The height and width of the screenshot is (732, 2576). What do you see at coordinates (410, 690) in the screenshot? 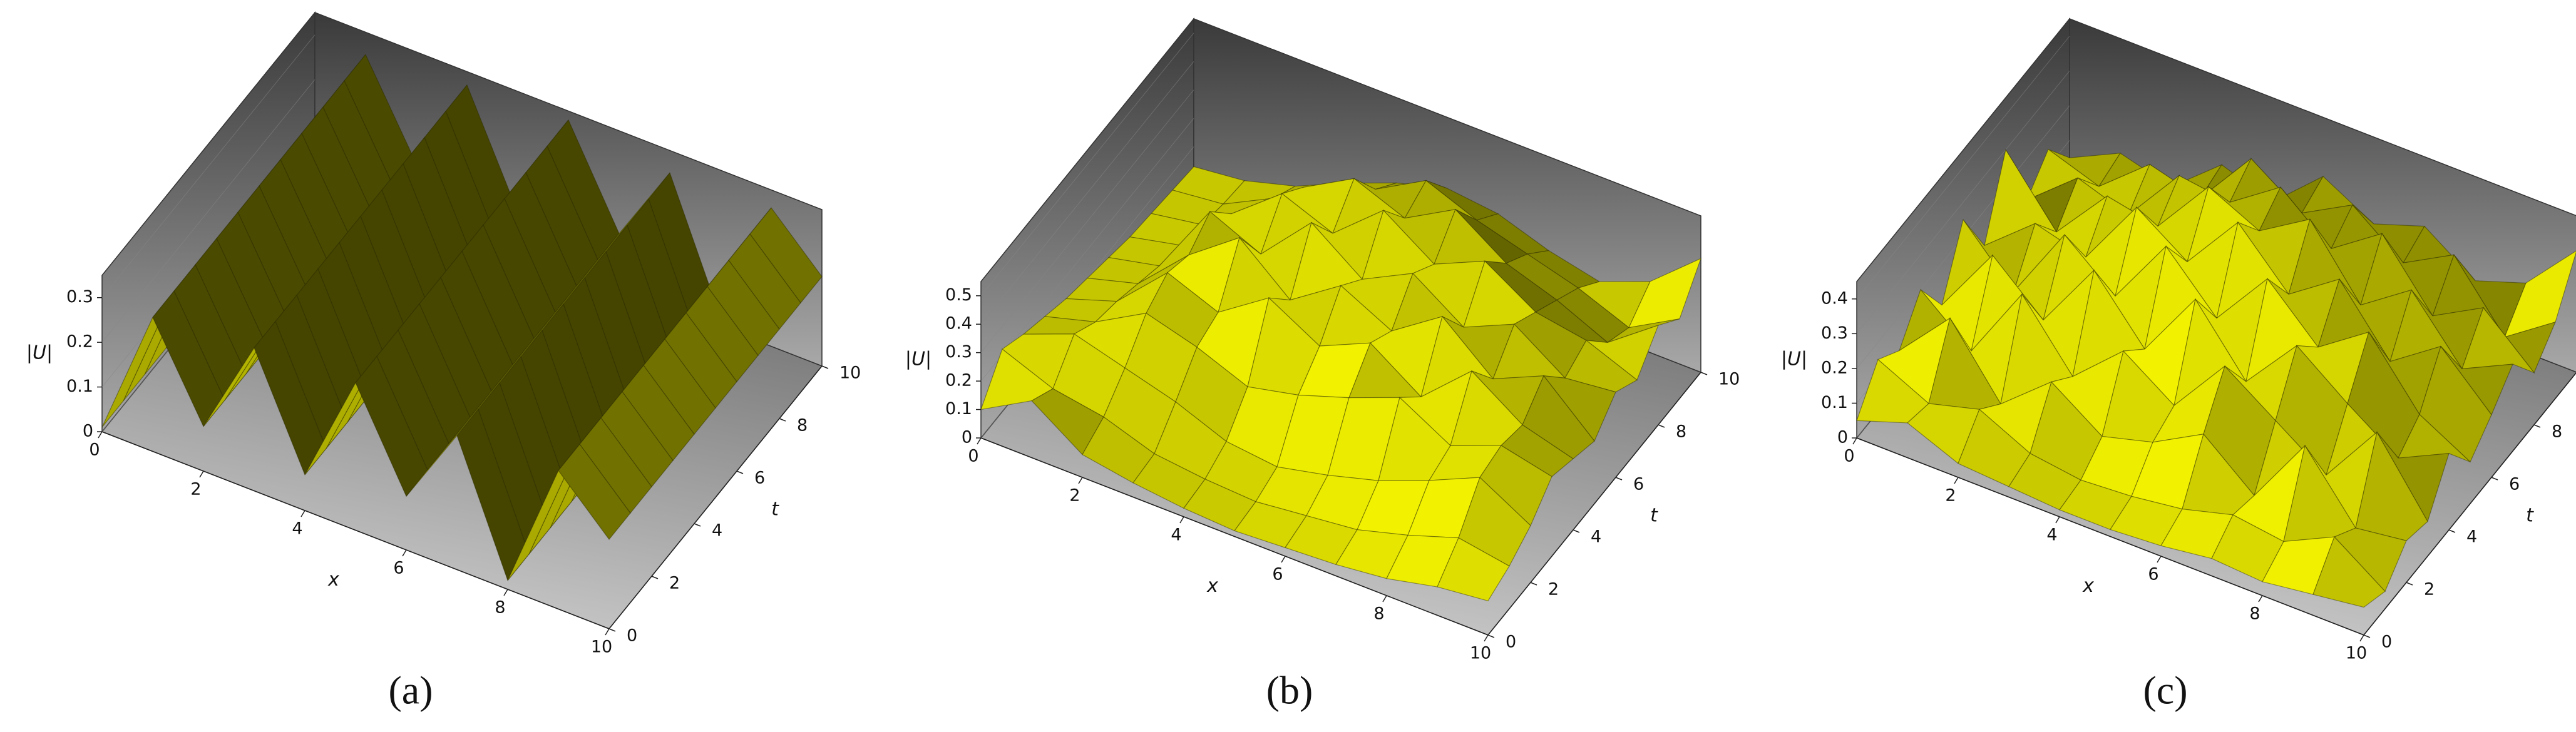
I see `panel-label: (a)` at bounding box center [410, 690].